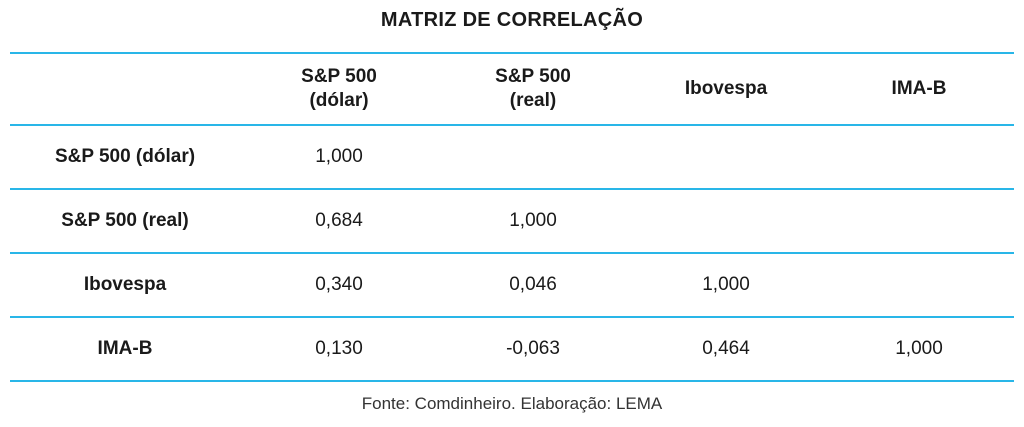 The height and width of the screenshot is (427, 1024). Describe the element at coordinates (533, 349) in the screenshot. I see `table-cell: -0,063` at that location.